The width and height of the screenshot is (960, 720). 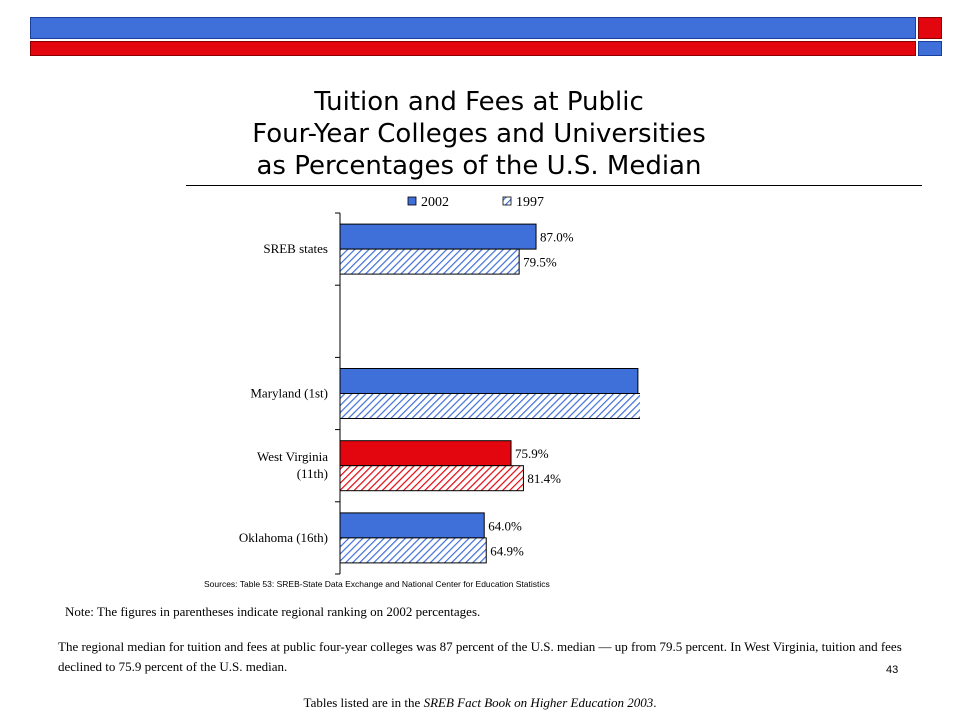 What do you see at coordinates (557, 237) in the screenshot?
I see `data-label-sreb-states-2002: 87.0%` at bounding box center [557, 237].